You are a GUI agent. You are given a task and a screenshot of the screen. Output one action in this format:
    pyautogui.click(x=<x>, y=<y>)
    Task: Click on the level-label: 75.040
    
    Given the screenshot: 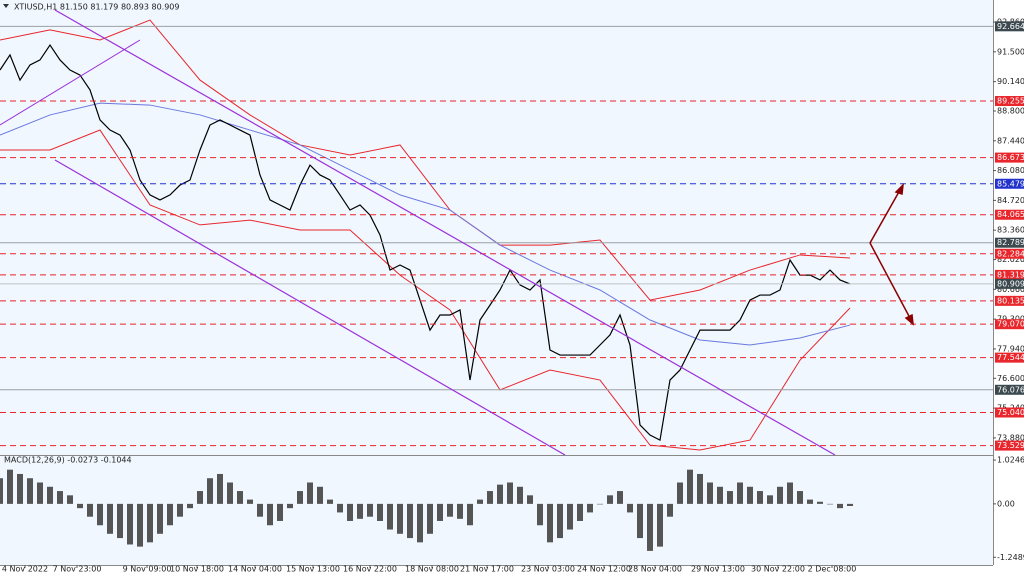 What is the action you would take?
    pyautogui.click(x=1010, y=412)
    